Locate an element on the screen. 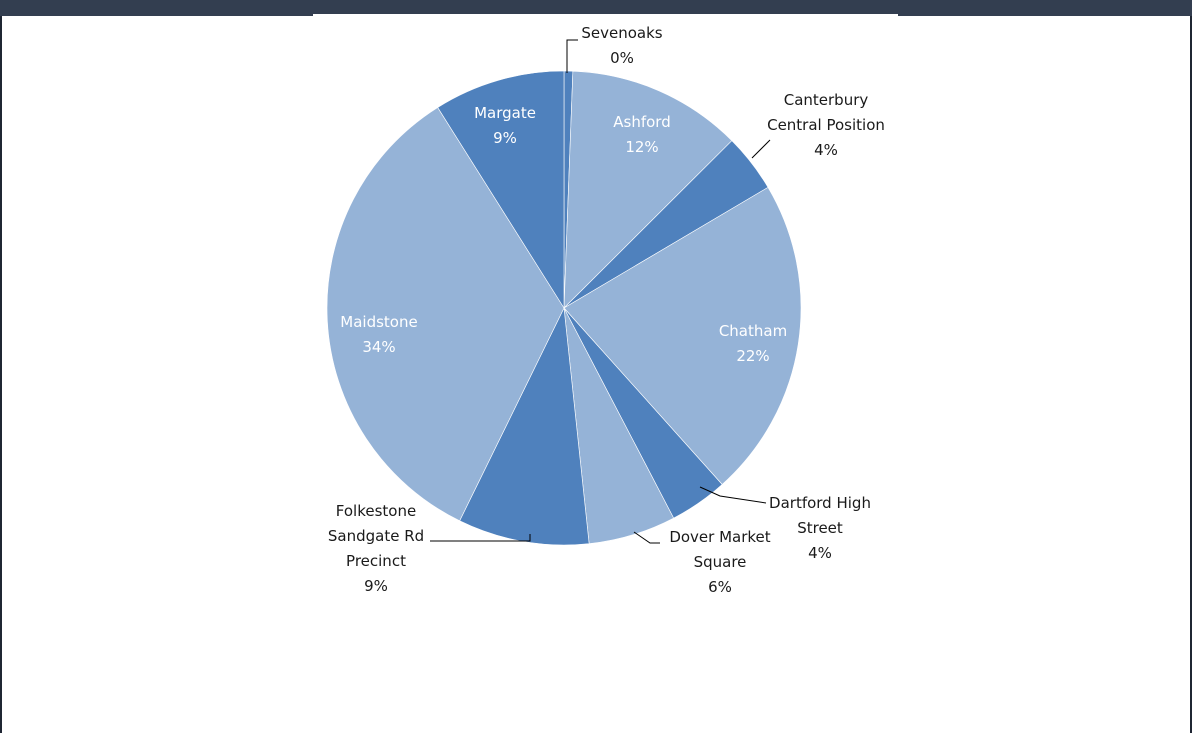  slice-label-ashford: Ashford 12% is located at coordinates (641, 134).